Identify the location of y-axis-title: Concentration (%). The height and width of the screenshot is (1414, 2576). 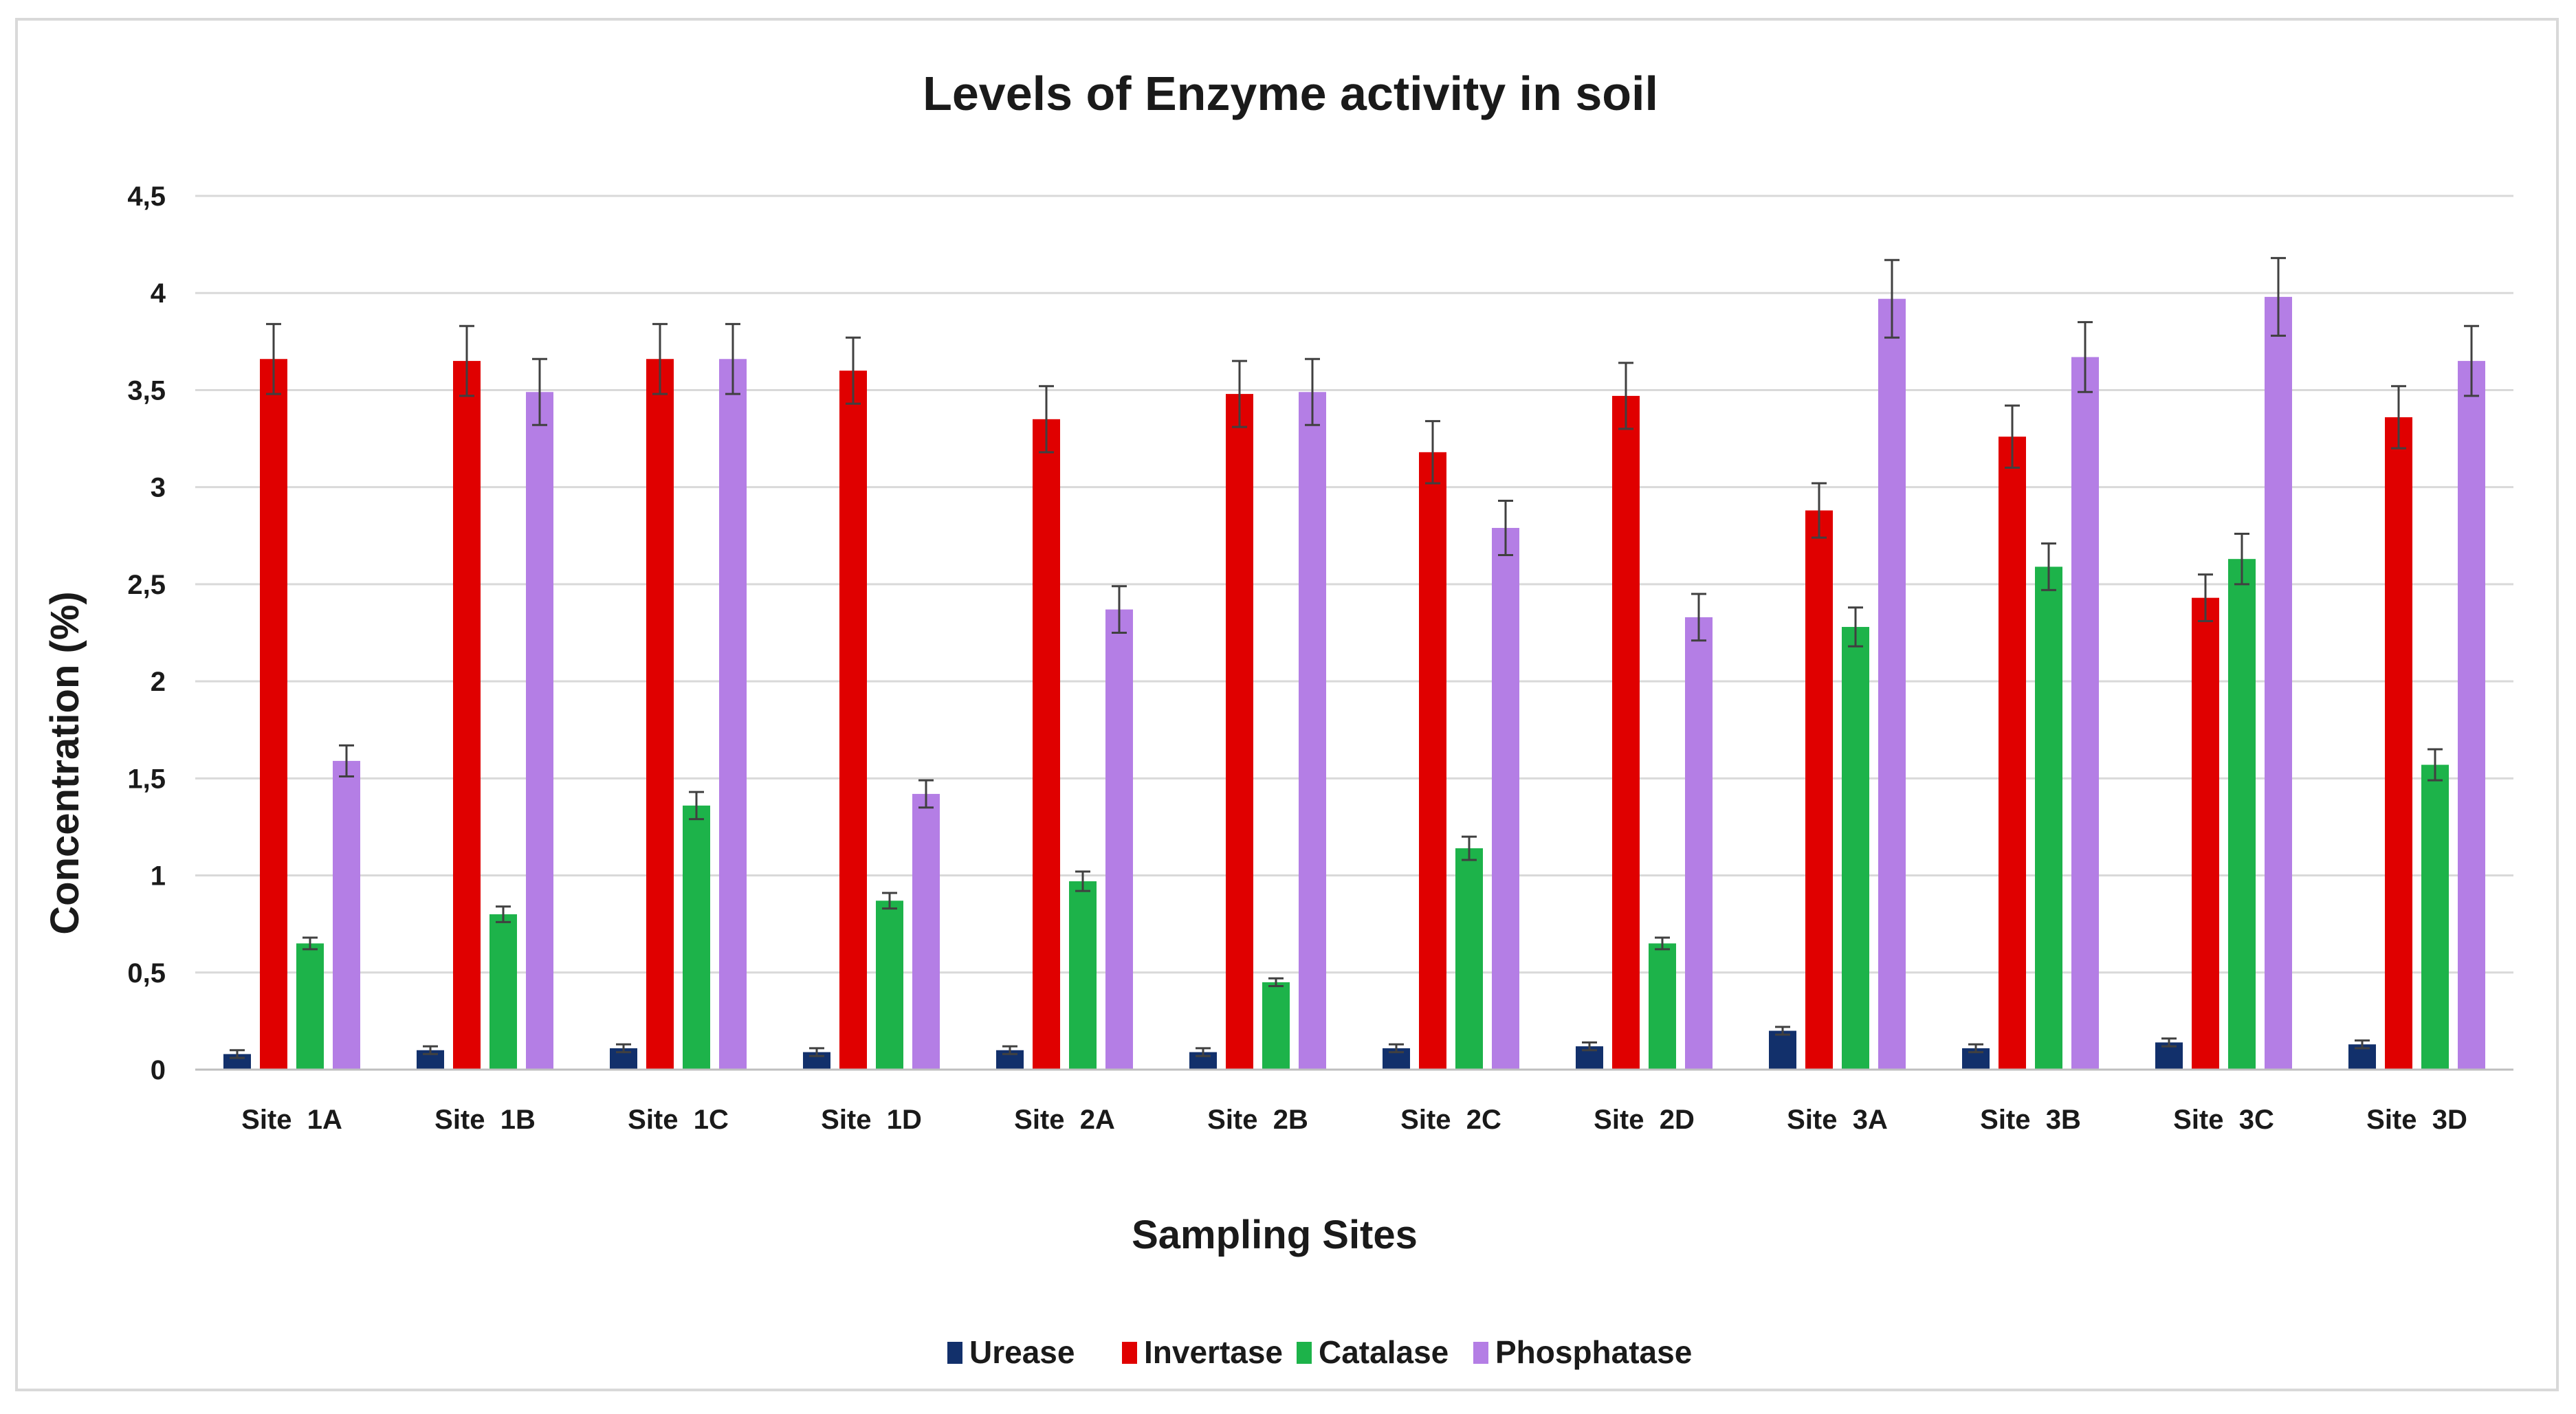
(65, 762).